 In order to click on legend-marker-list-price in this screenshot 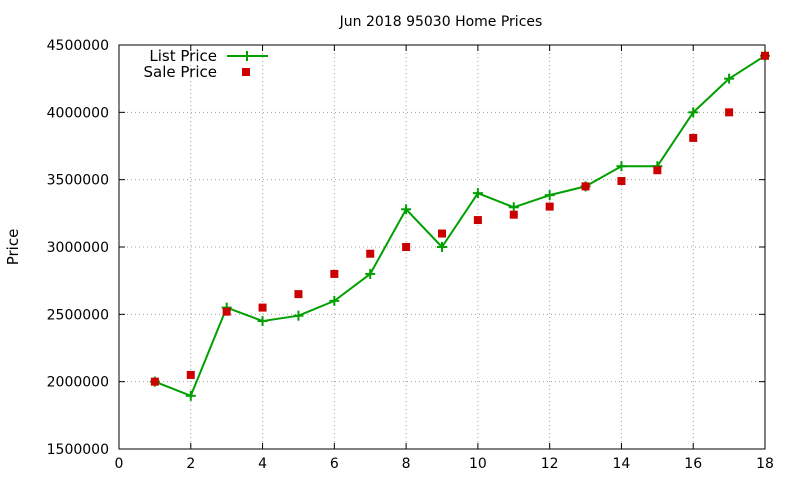, I will do `click(247, 56)`.